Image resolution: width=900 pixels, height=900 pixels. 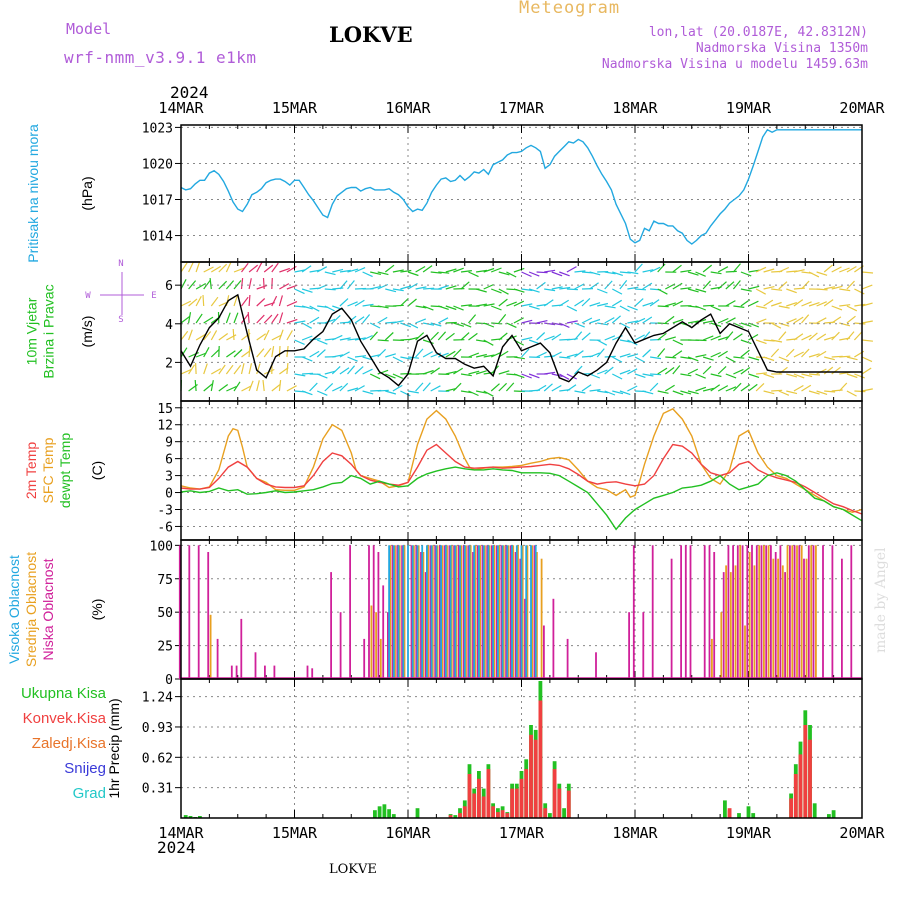 What do you see at coordinates (31, 609) in the screenshot?
I see `ylabel-clouds: Srednja Oblacnost` at bounding box center [31, 609].